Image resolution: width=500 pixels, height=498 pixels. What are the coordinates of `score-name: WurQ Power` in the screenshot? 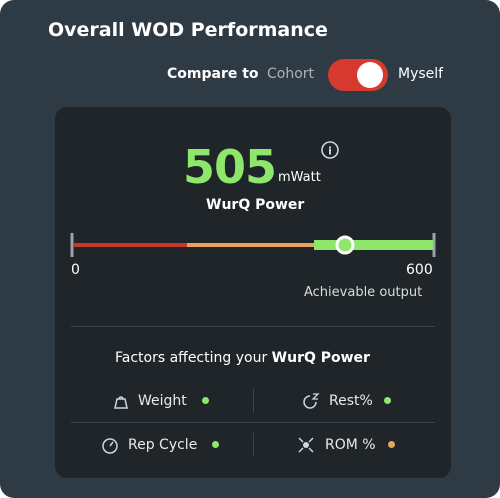 It's located at (255, 205).